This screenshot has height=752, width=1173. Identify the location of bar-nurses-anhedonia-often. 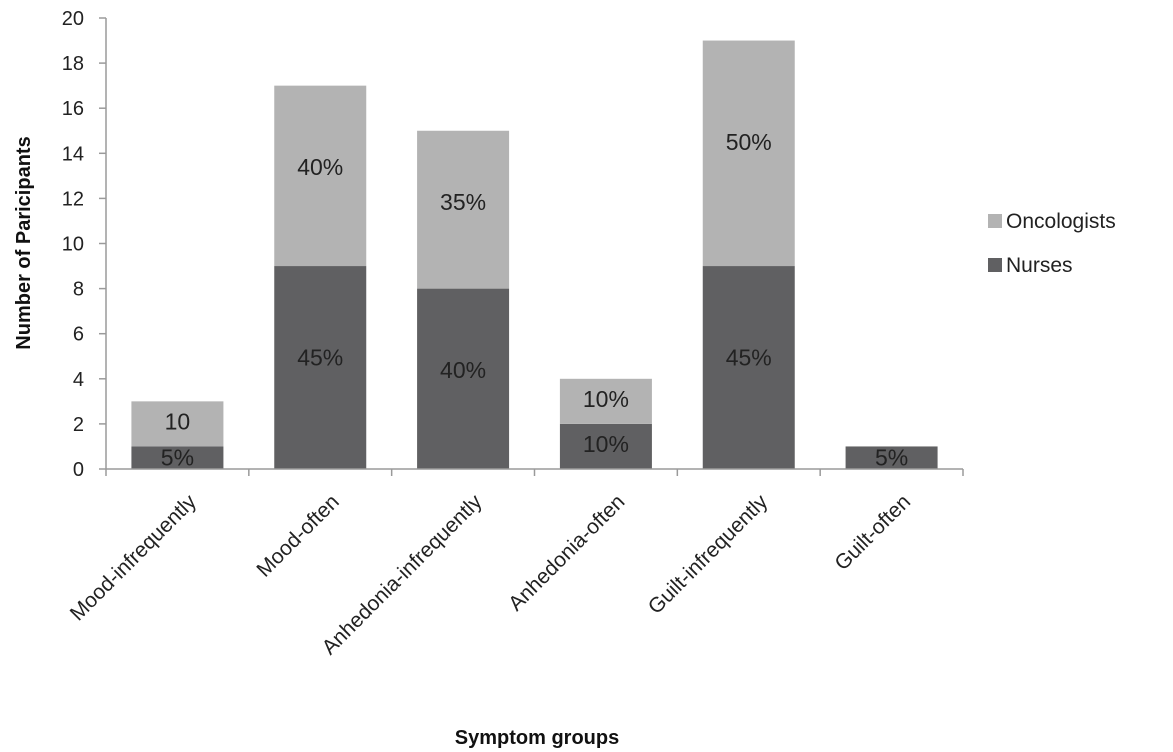
(605, 446).